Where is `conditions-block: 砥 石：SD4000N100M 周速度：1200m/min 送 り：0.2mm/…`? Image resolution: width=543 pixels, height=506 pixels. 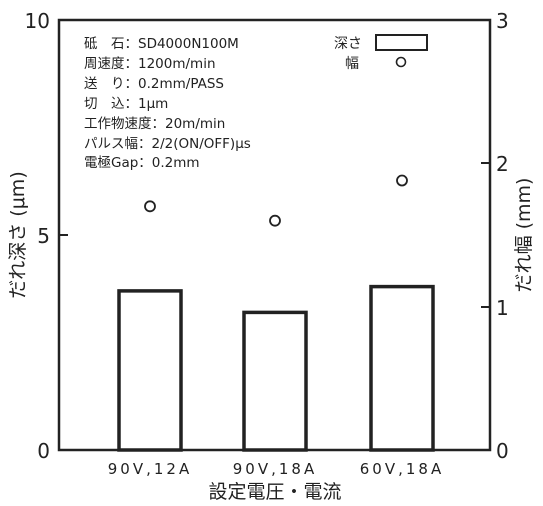 conditions-block: 砥 石：SD4000N100M 周速度：1200m/min 送 り：0.2mm/… is located at coordinates (167, 103).